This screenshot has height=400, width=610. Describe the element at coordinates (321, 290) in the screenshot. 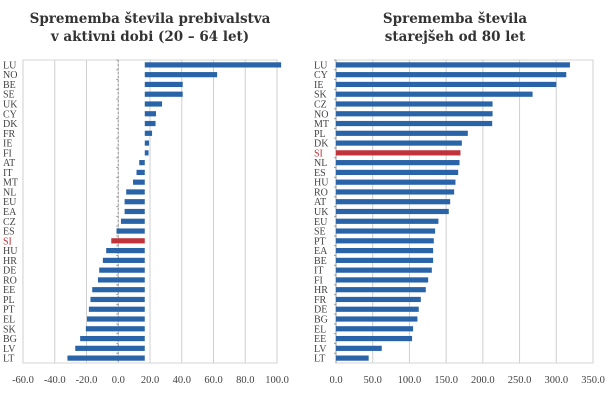

I see `right-category-label: HR` at that location.